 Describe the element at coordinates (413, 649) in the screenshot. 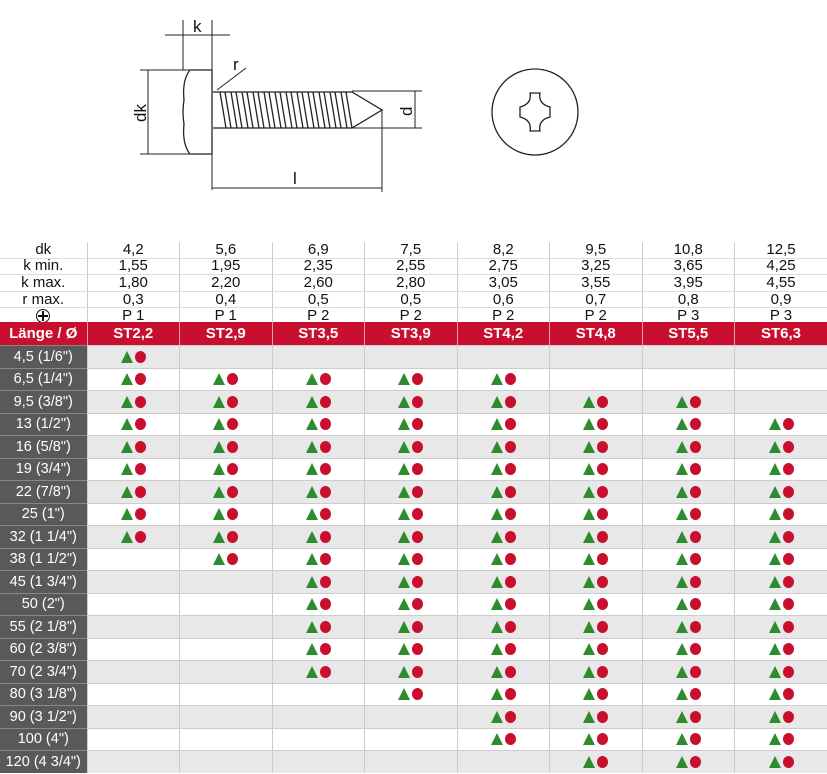

I see `table-row: 60 (2 3/8")` at that location.